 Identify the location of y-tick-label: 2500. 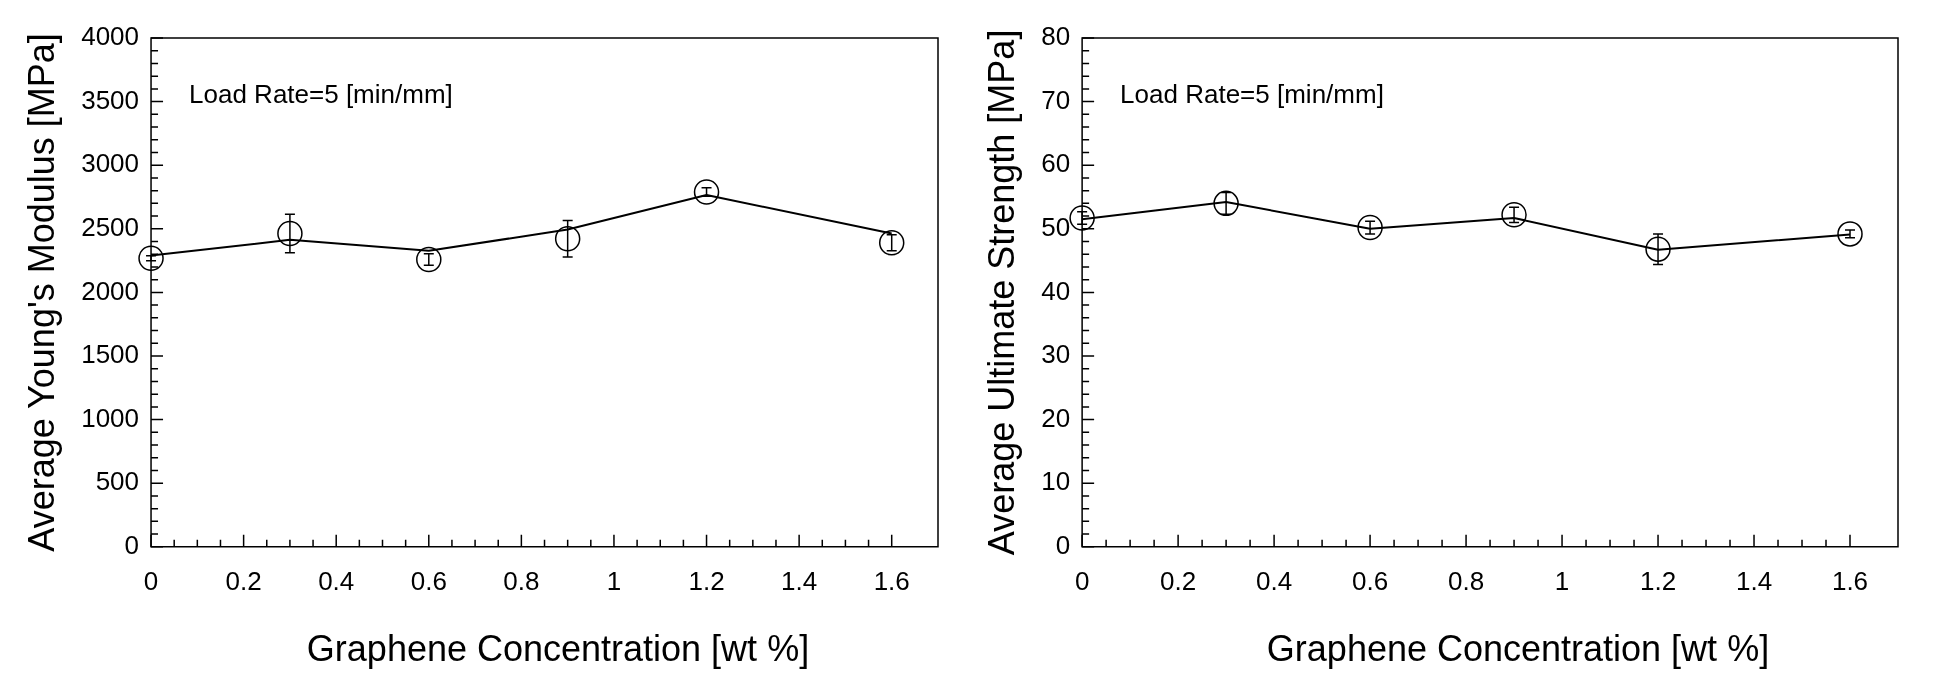
(110, 226).